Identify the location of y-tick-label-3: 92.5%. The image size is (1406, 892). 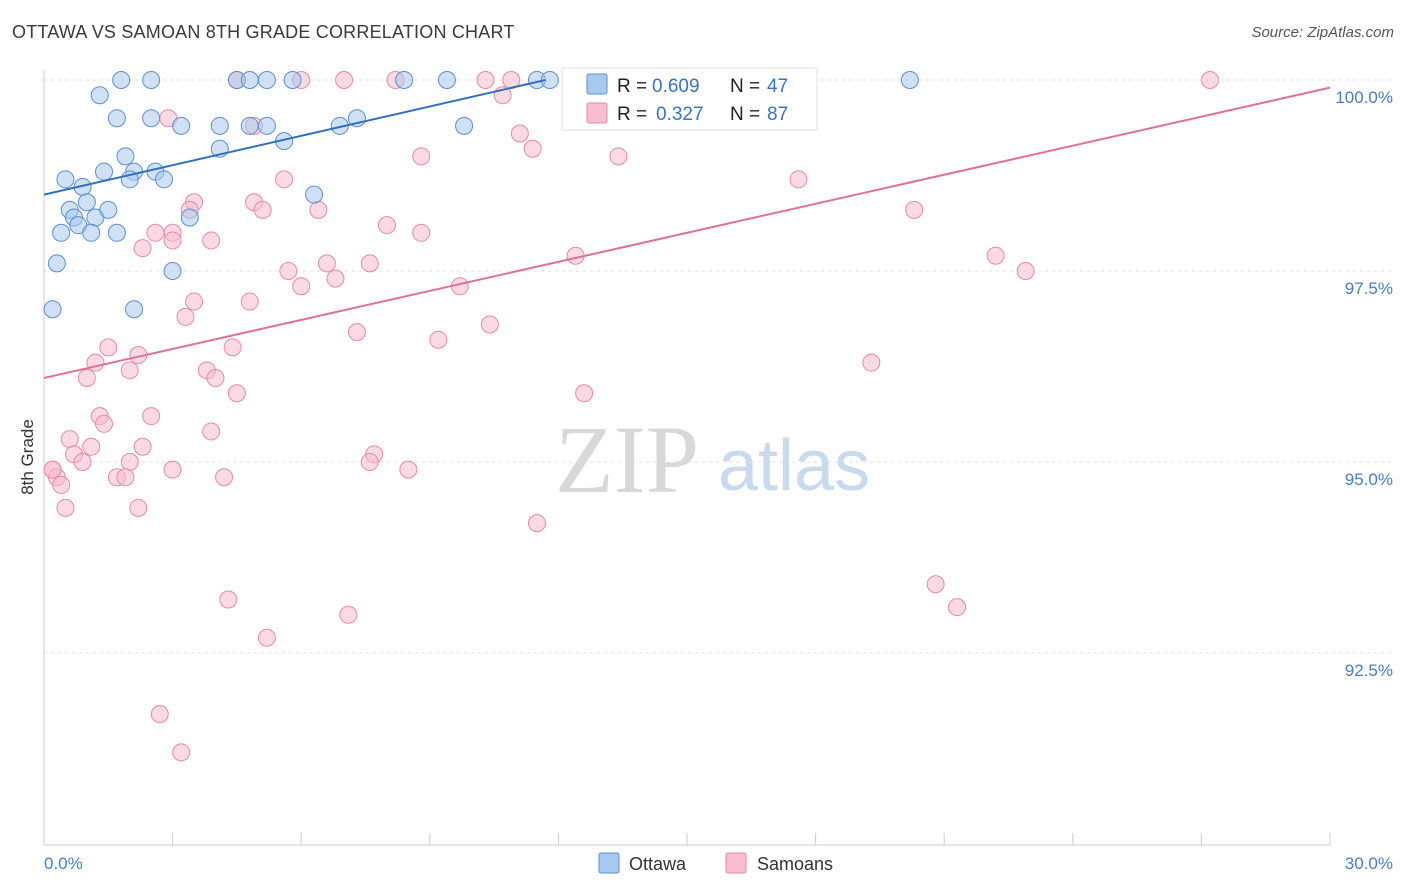
(1369, 670).